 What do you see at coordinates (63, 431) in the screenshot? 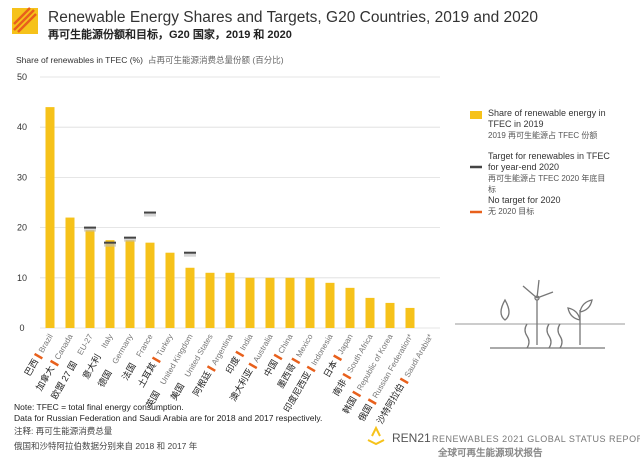
I see `note-zh: 注释: 再可生能源消费总量` at bounding box center [63, 431].